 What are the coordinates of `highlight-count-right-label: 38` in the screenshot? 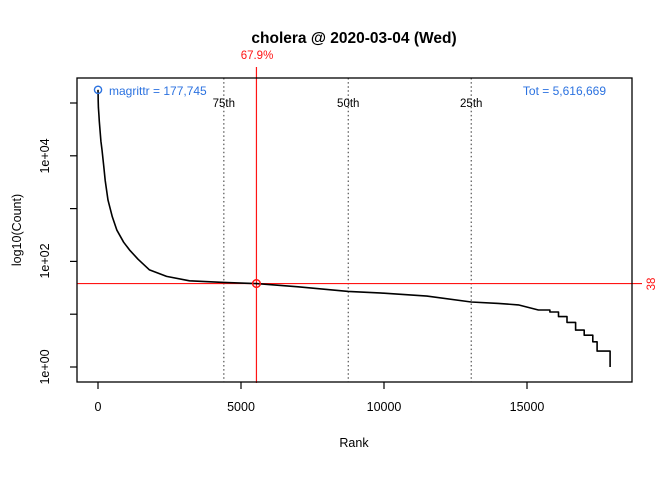 It's located at (652, 284).